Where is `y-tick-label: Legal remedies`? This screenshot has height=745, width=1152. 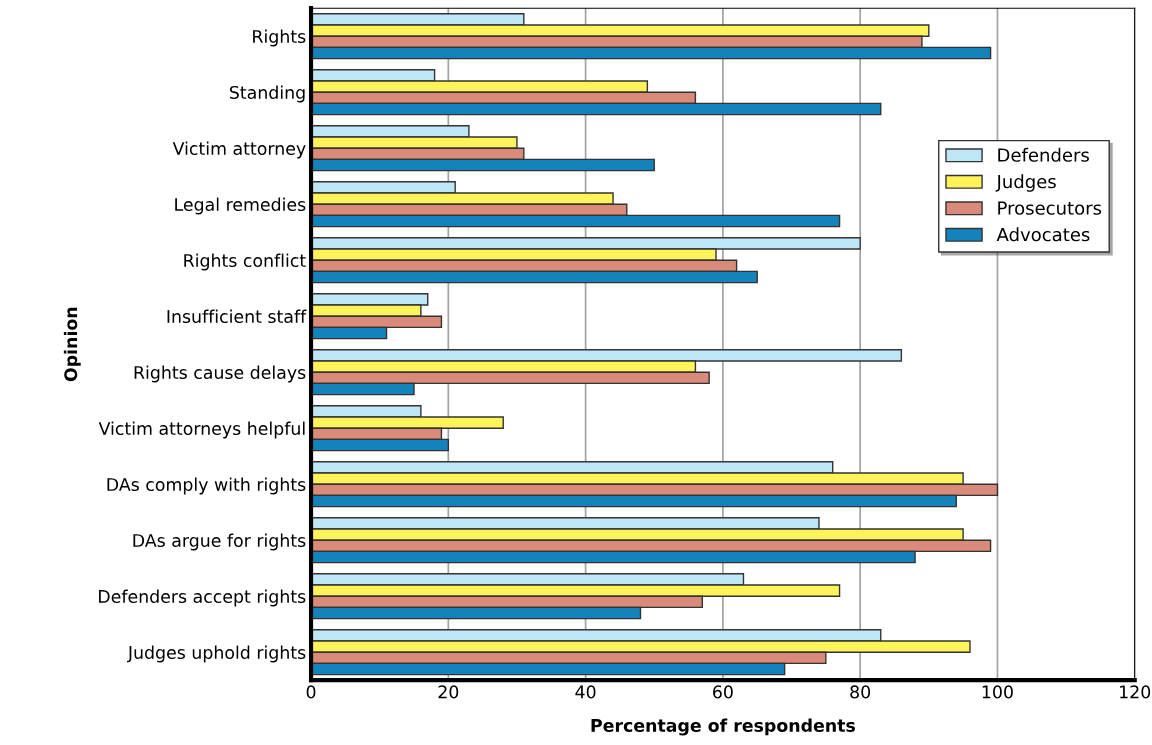
y-tick-label: Legal remedies is located at coordinates (240, 206).